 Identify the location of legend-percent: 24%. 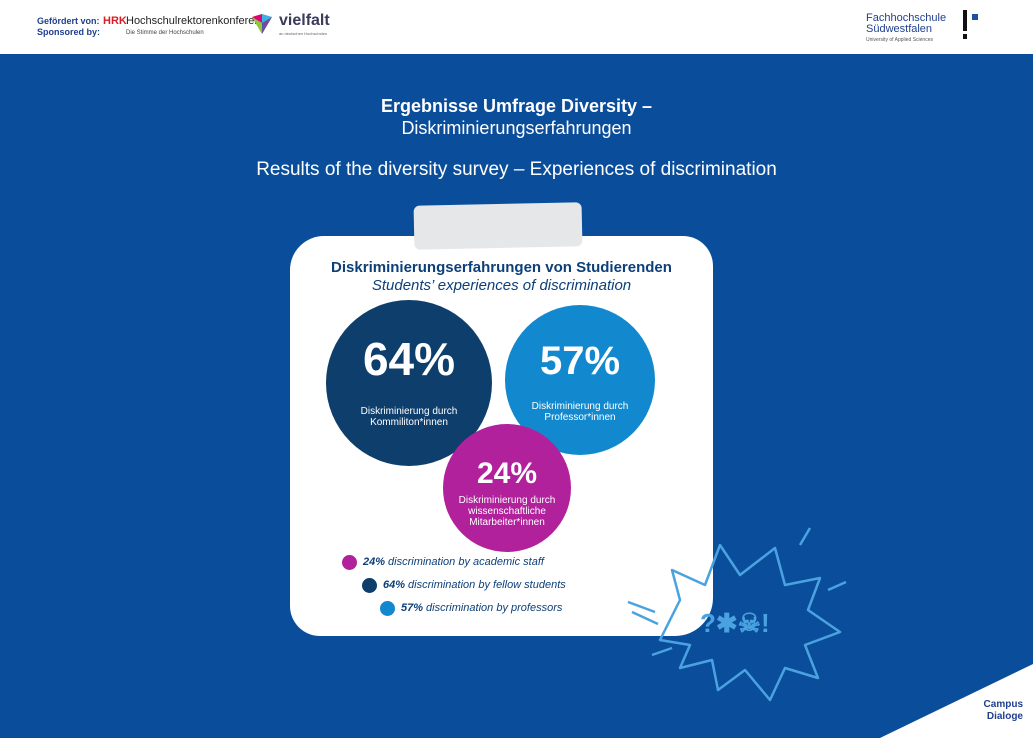
(374, 562).